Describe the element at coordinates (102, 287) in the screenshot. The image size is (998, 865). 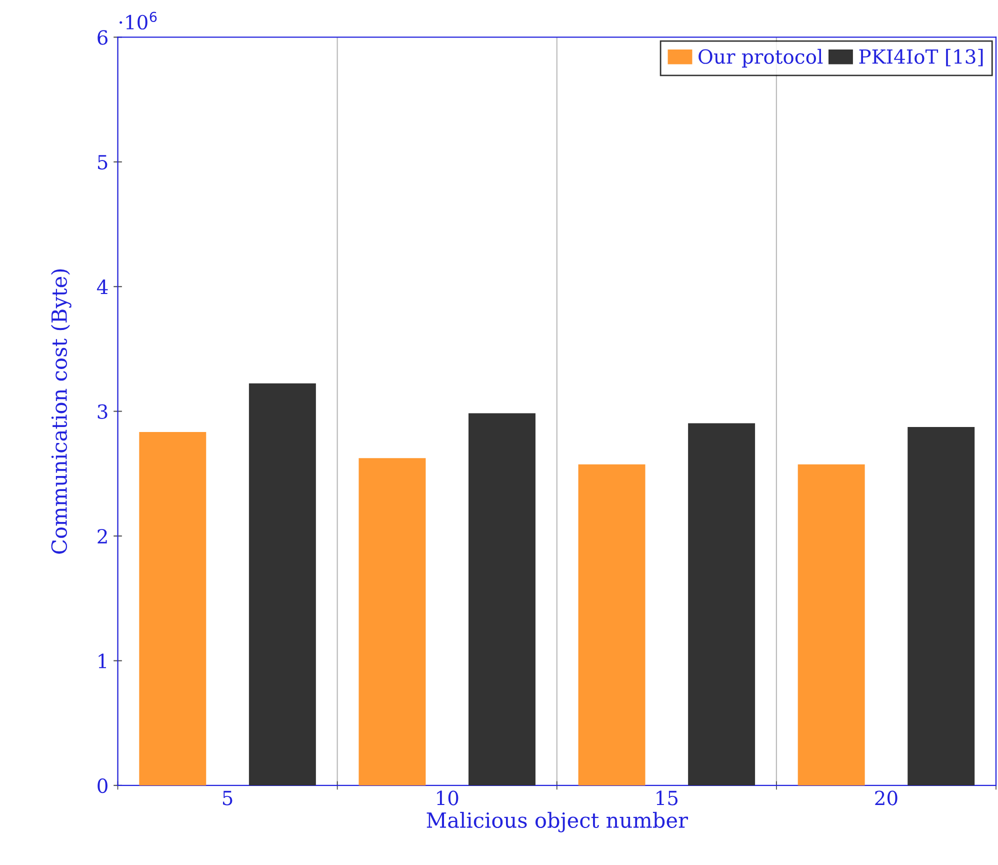
I see `y-tick-label: 4` at that location.